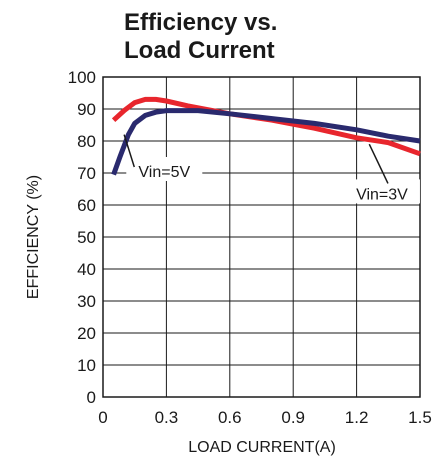 The width and height of the screenshot is (439, 461). What do you see at coordinates (86, 333) in the screenshot?
I see `y-tick-label: 20` at bounding box center [86, 333].